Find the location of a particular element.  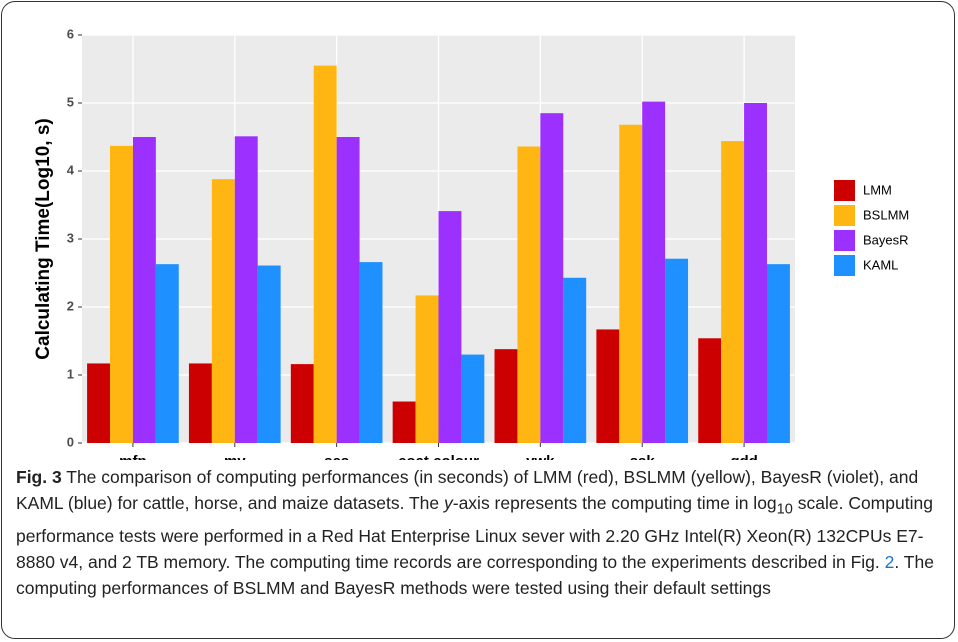

caption-text: 10 is located at coordinates (784, 509).